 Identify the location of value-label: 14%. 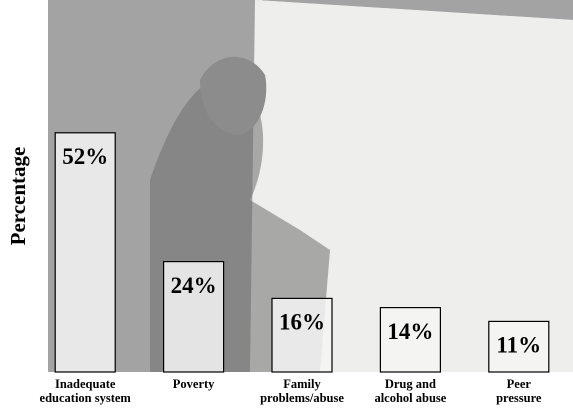
(410, 331).